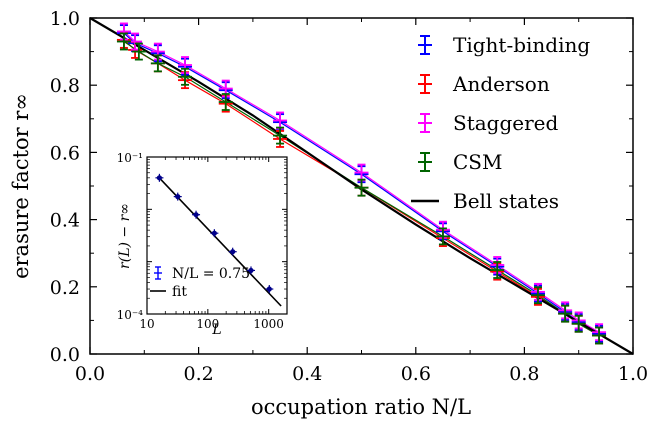 The image size is (663, 422). What do you see at coordinates (521, 45) in the screenshot?
I see `legend-label-tight-binding: Tight-binding` at bounding box center [521, 45].